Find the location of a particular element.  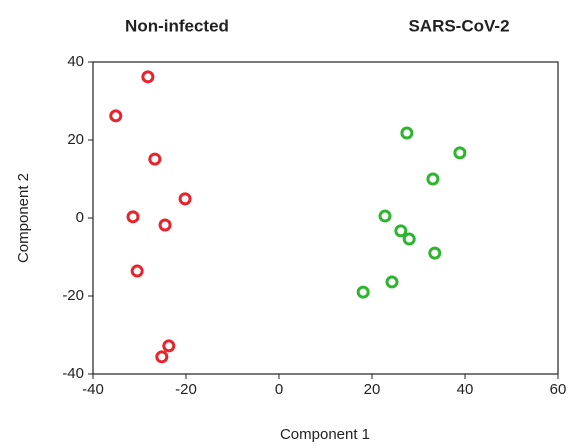

x-tick-label: 40 is located at coordinates (465, 389).